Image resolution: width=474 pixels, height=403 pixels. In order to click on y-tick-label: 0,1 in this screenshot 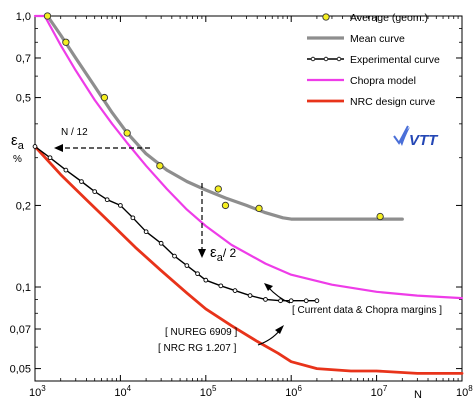, I will do `click(23, 288)`.